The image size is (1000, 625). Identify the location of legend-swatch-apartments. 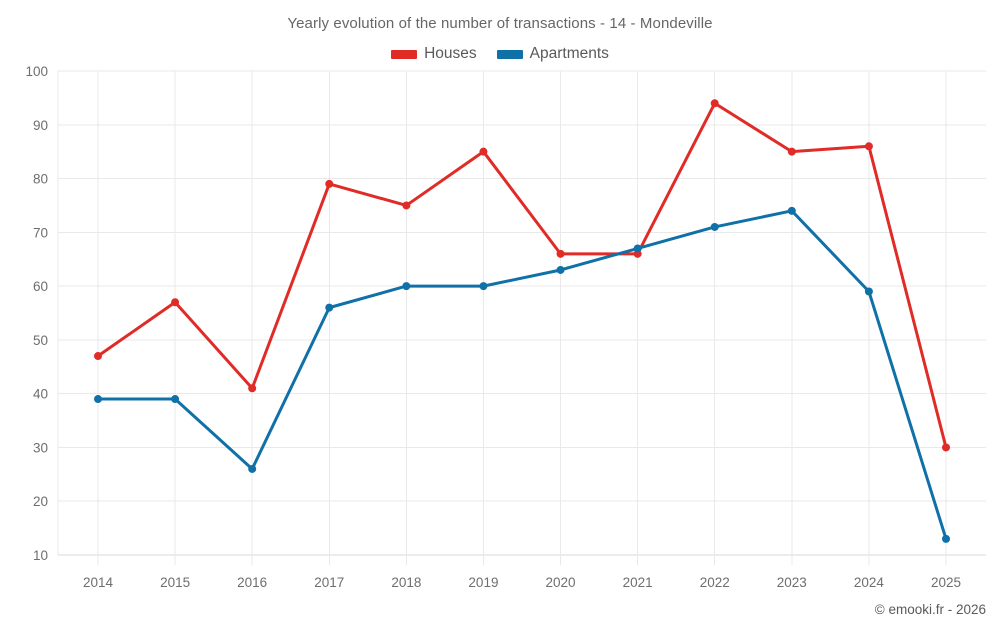
(509, 54).